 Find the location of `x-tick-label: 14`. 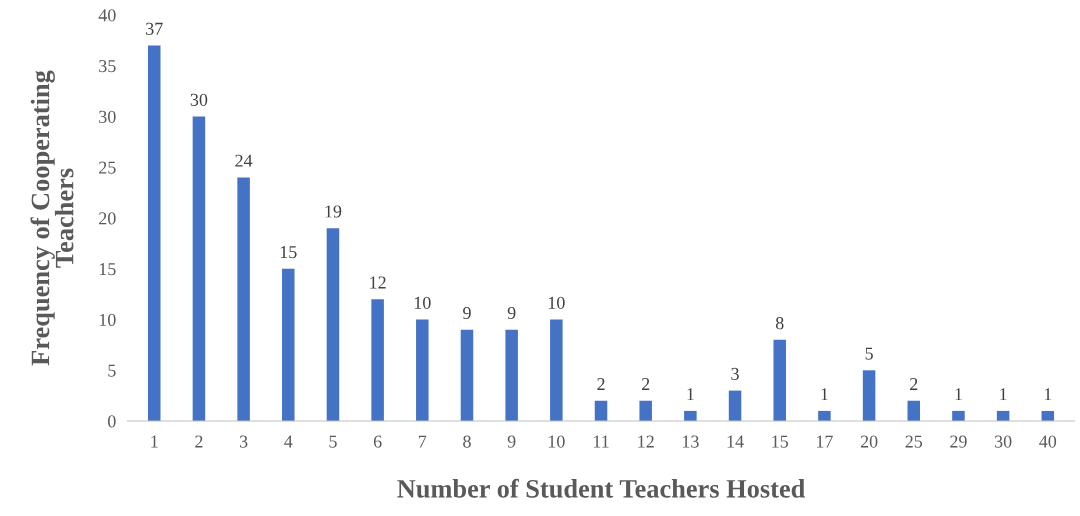

x-tick-label: 14 is located at coordinates (735, 441).